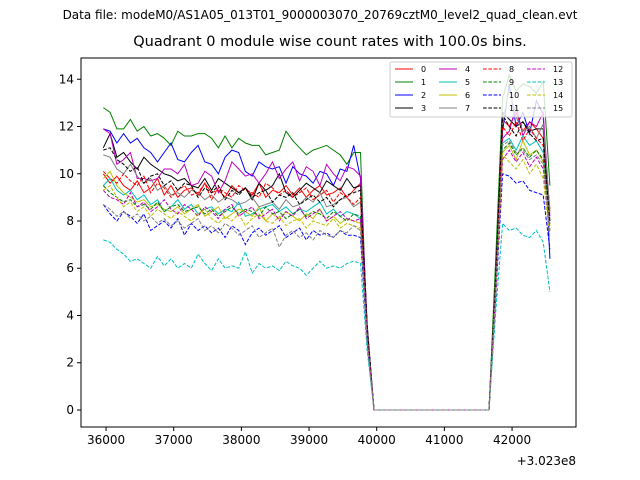  I want to click on legend-box, so click(481, 89).